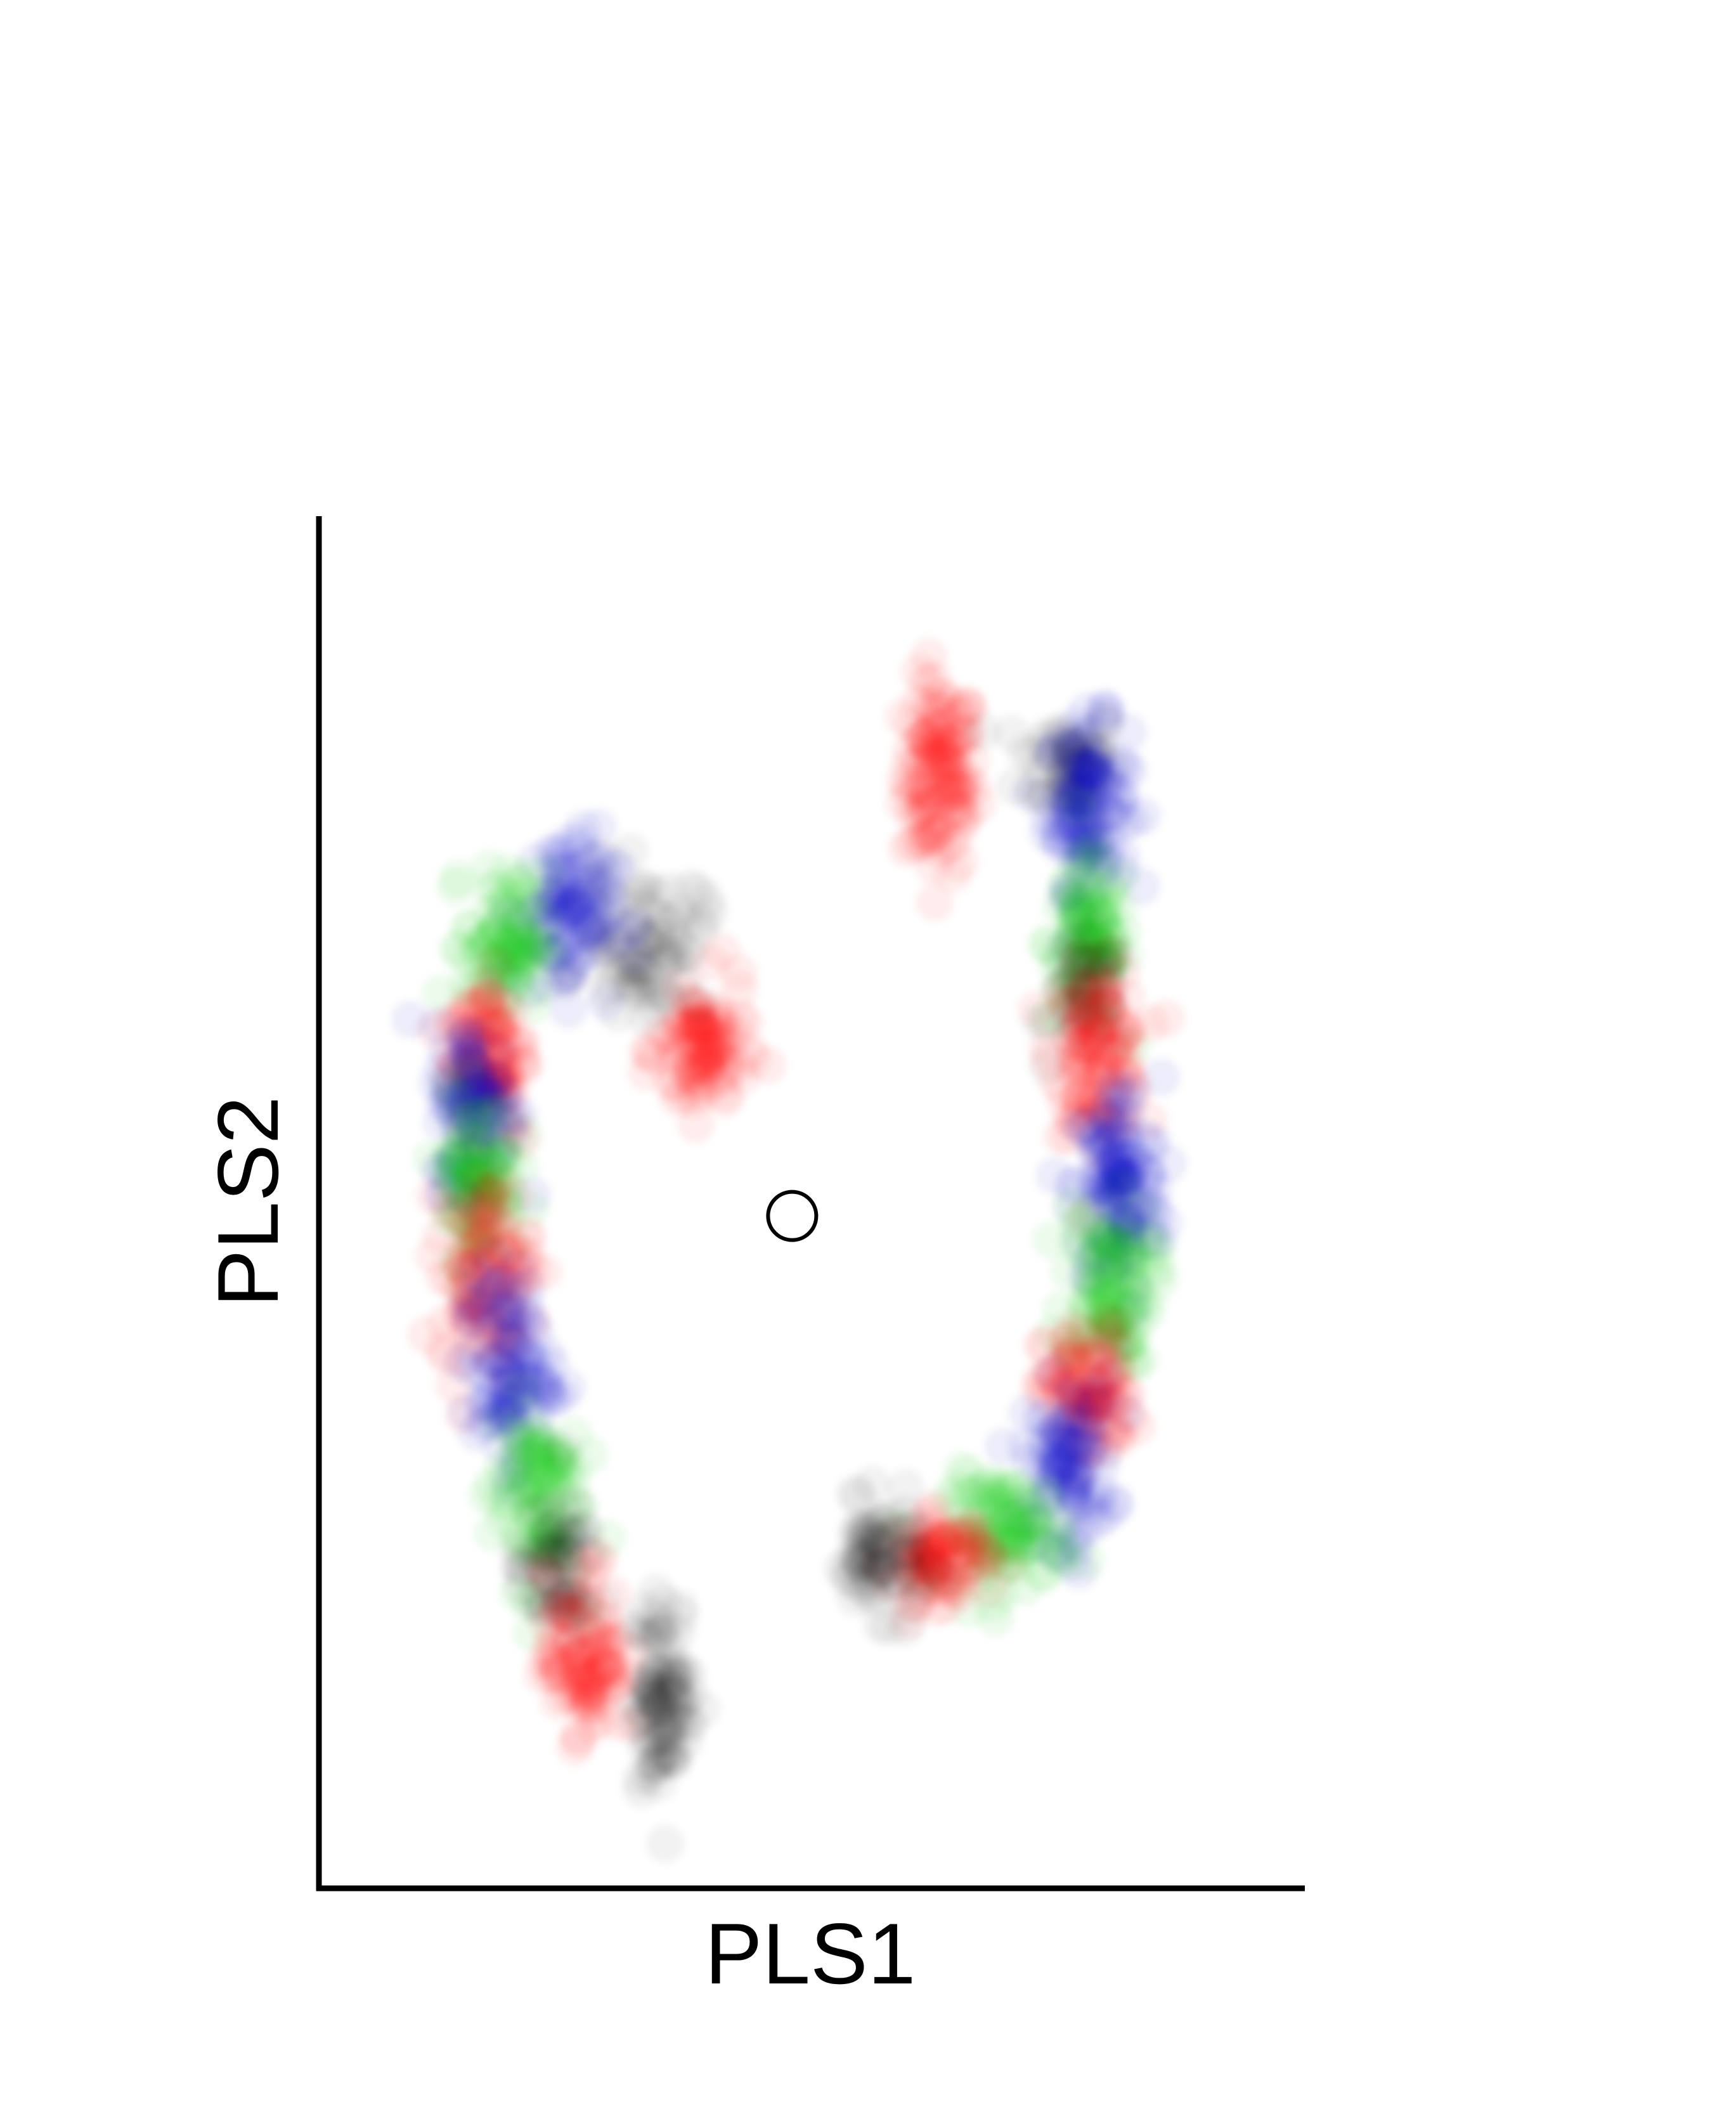 The height and width of the screenshot is (2128, 1736). Describe the element at coordinates (248, 1201) in the screenshot. I see `y-axis-label: PLS2` at that location.